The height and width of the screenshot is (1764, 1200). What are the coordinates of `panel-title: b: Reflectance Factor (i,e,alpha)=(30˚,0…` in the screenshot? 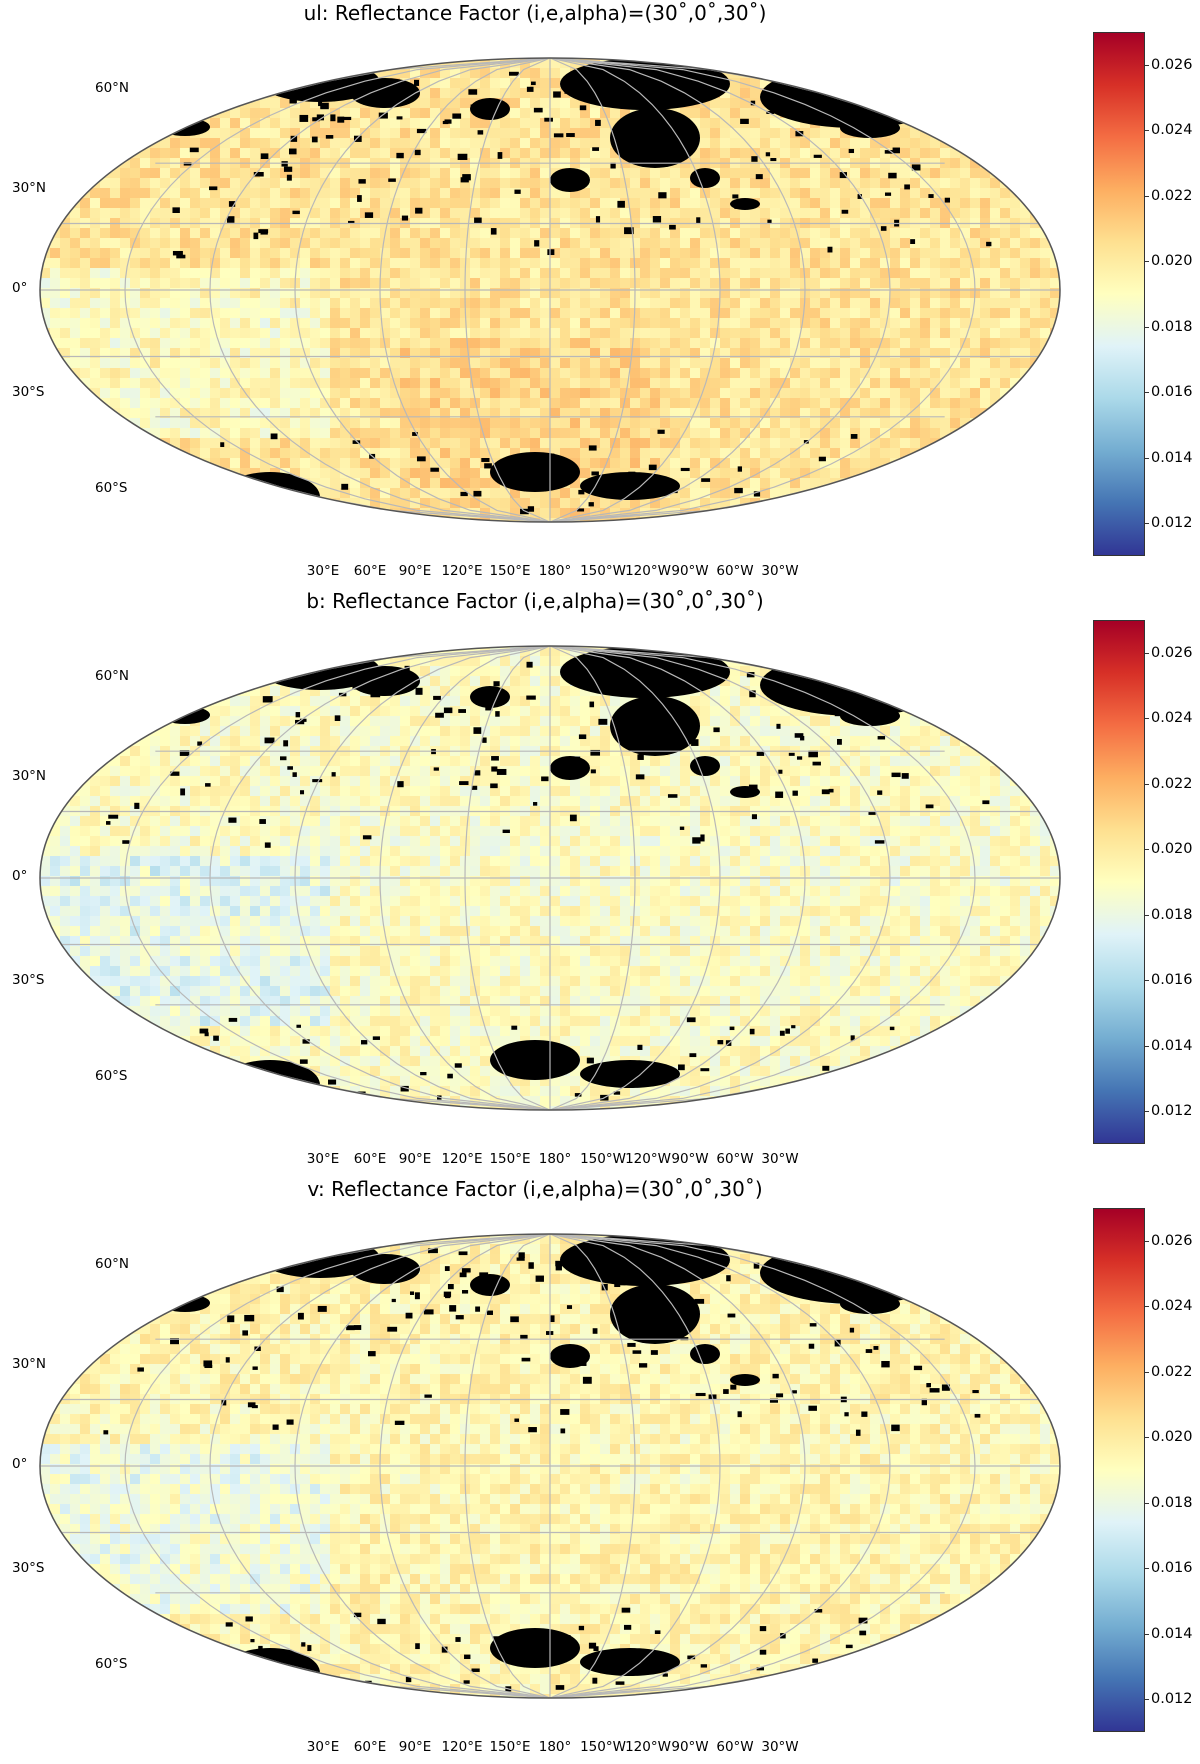 It's located at (535, 601).